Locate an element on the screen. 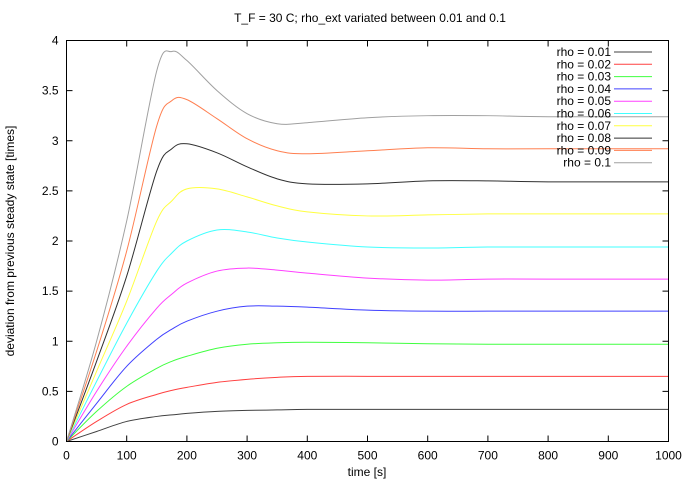 The width and height of the screenshot is (692, 490). x-tick-label: 300 is located at coordinates (247, 456).